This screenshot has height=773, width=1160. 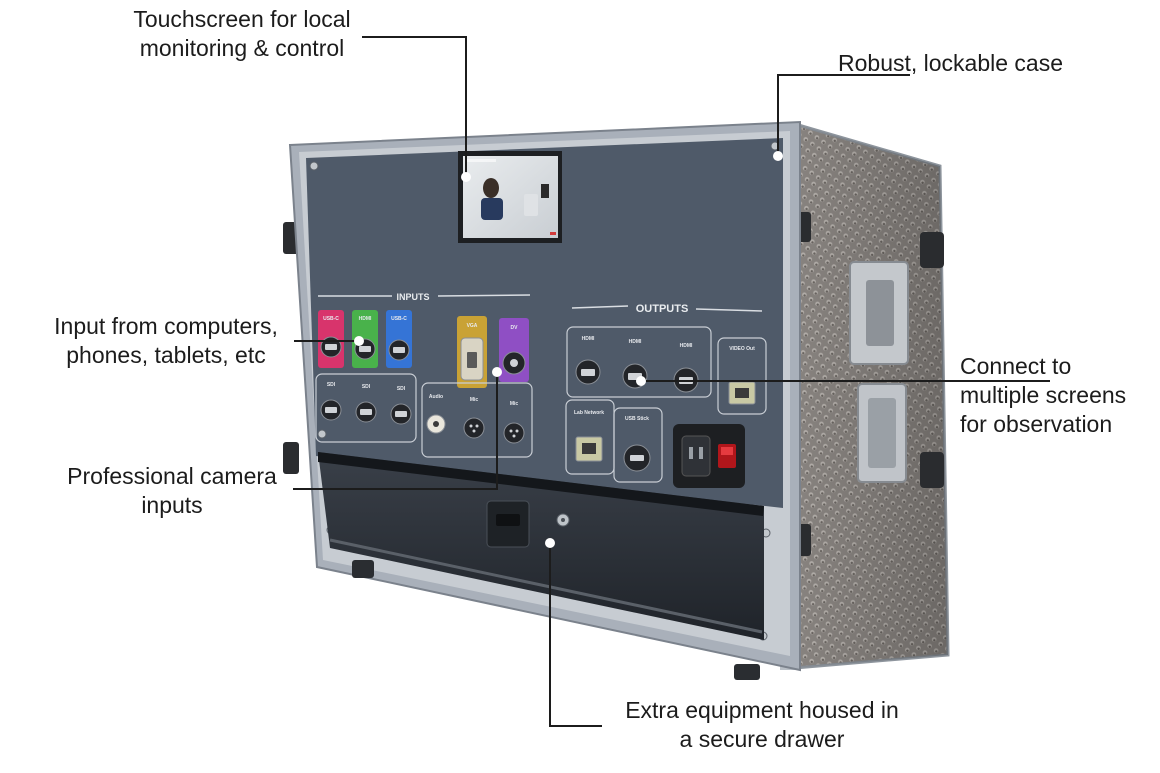 What do you see at coordinates (424, 415) in the screenshot?
I see `input-connectors-bottom: SDI SDI SDI Audio Mic Mic` at bounding box center [424, 415].